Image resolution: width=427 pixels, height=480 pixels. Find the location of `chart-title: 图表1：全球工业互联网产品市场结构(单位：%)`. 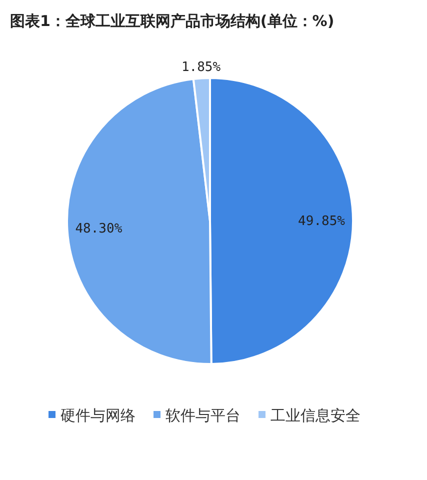

chart-title: 图表1：全球工业互联网产品市场结构(单位：%) is located at coordinates (172, 21).